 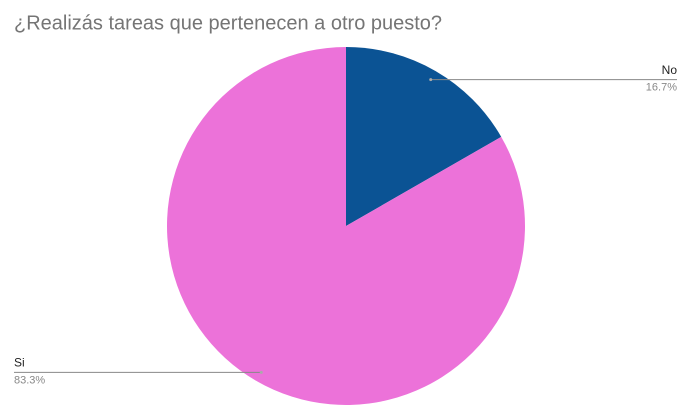 What do you see at coordinates (29, 380) in the screenshot?
I see `slice-value: 83.3%` at bounding box center [29, 380].